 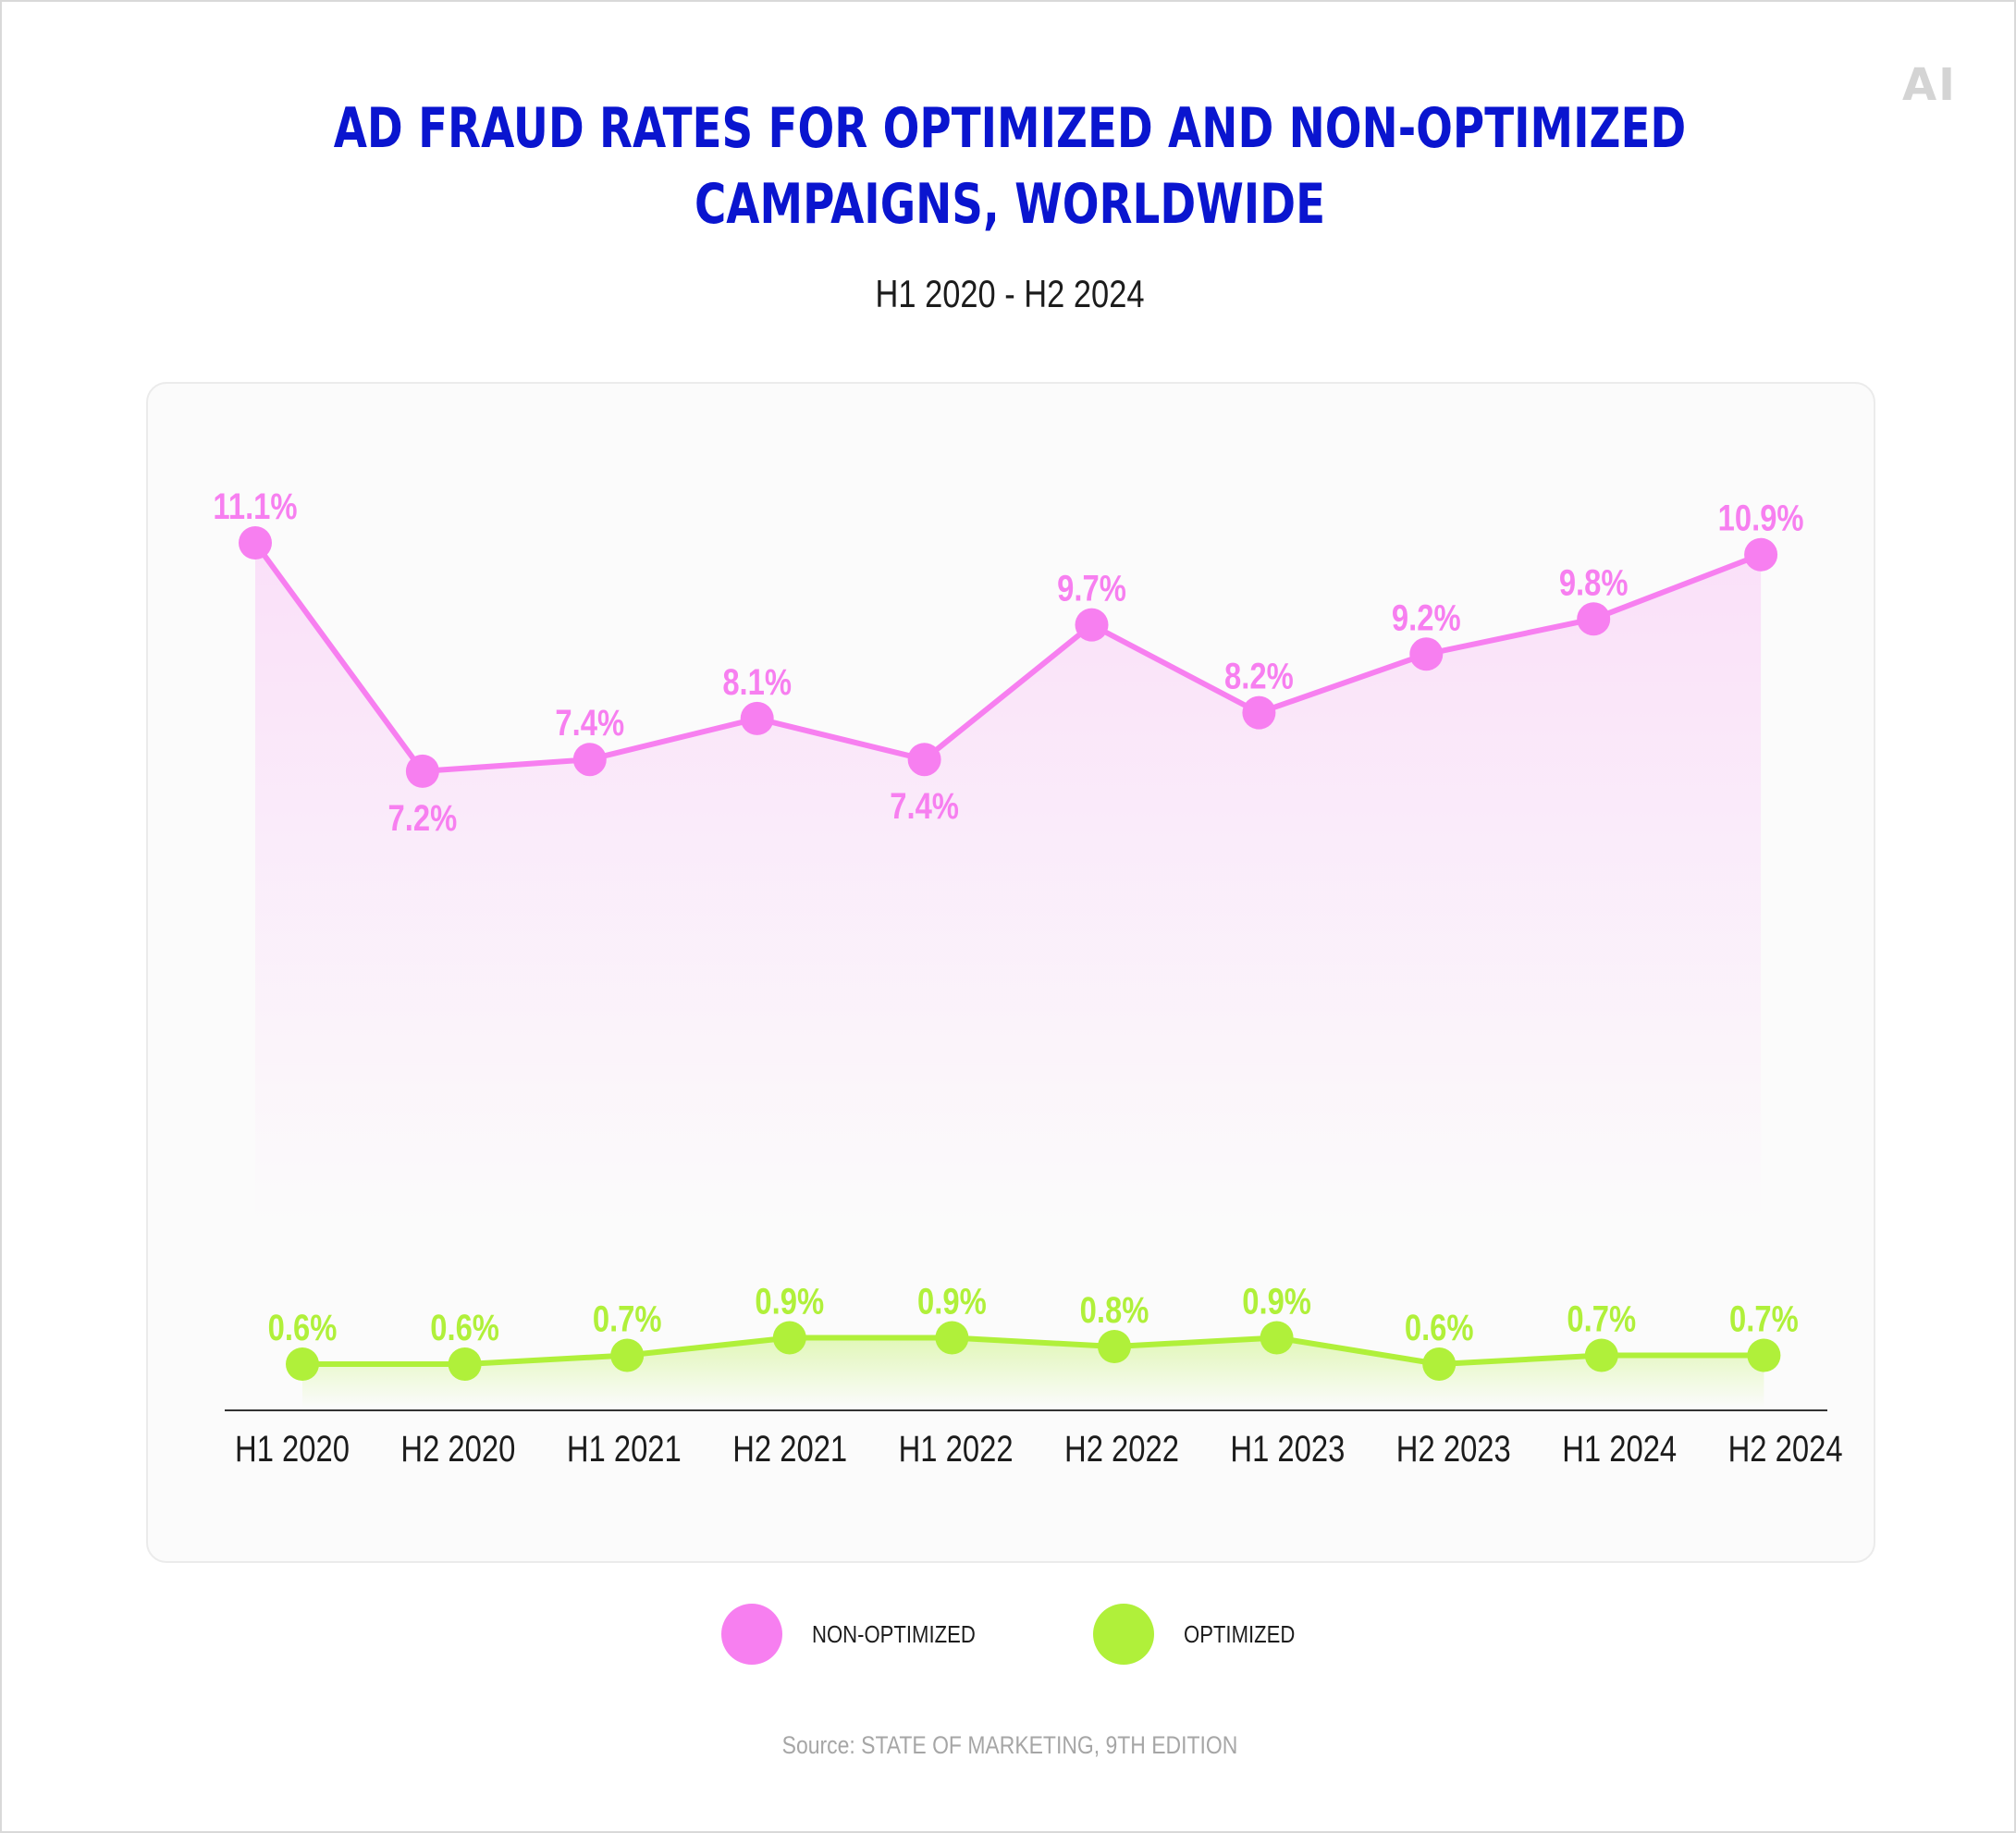 What do you see at coordinates (751, 1634) in the screenshot?
I see `legend-swatch-non-optimized` at bounding box center [751, 1634].